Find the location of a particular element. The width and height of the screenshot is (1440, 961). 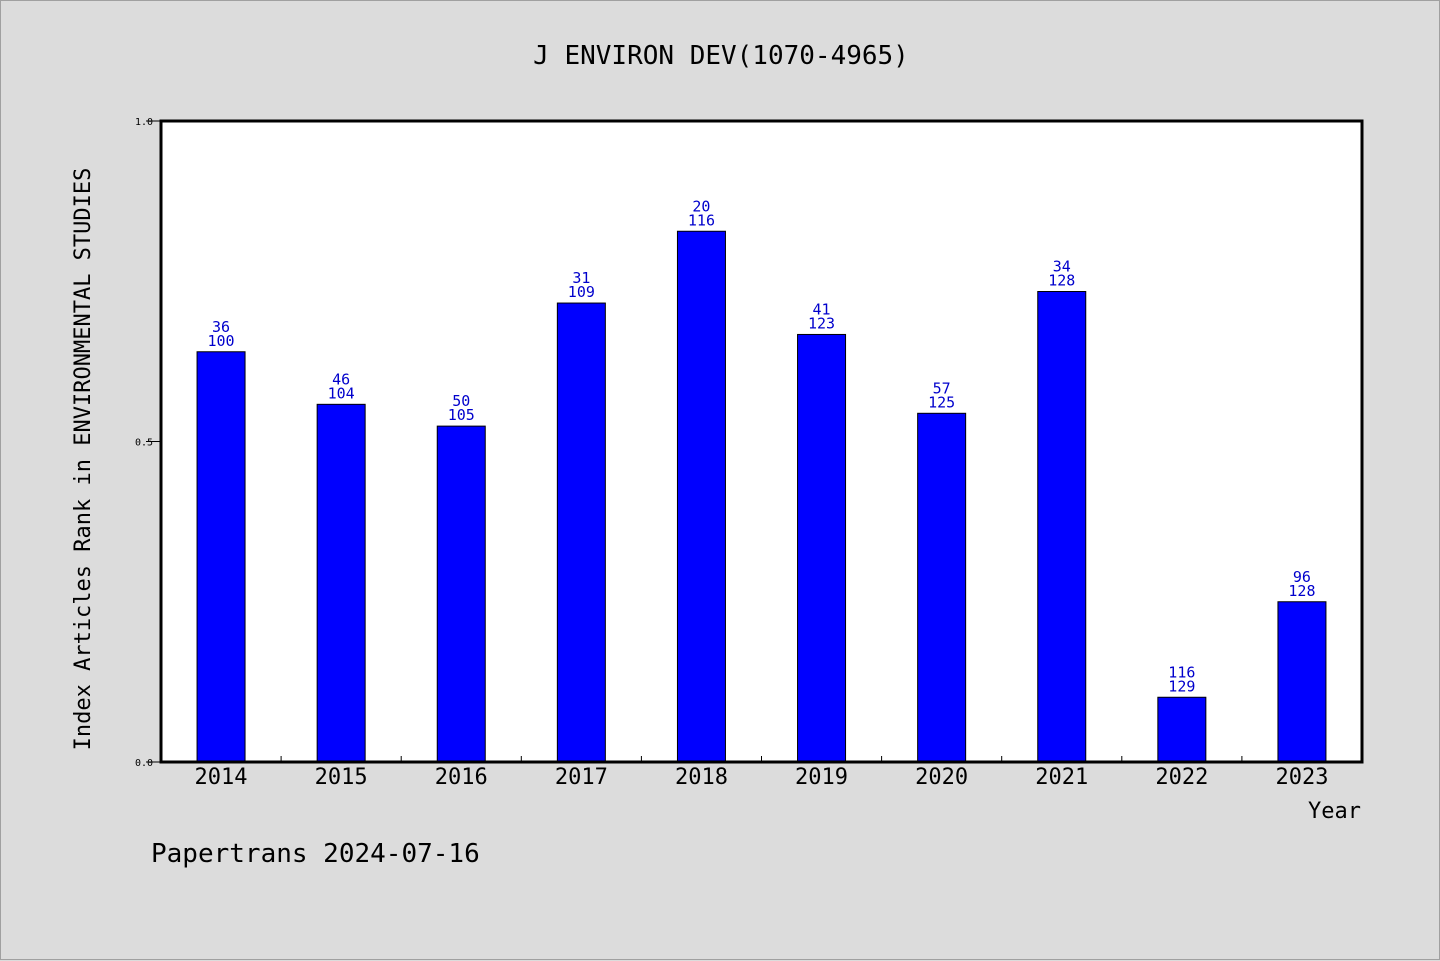

bar-2023 is located at coordinates (1302, 682).